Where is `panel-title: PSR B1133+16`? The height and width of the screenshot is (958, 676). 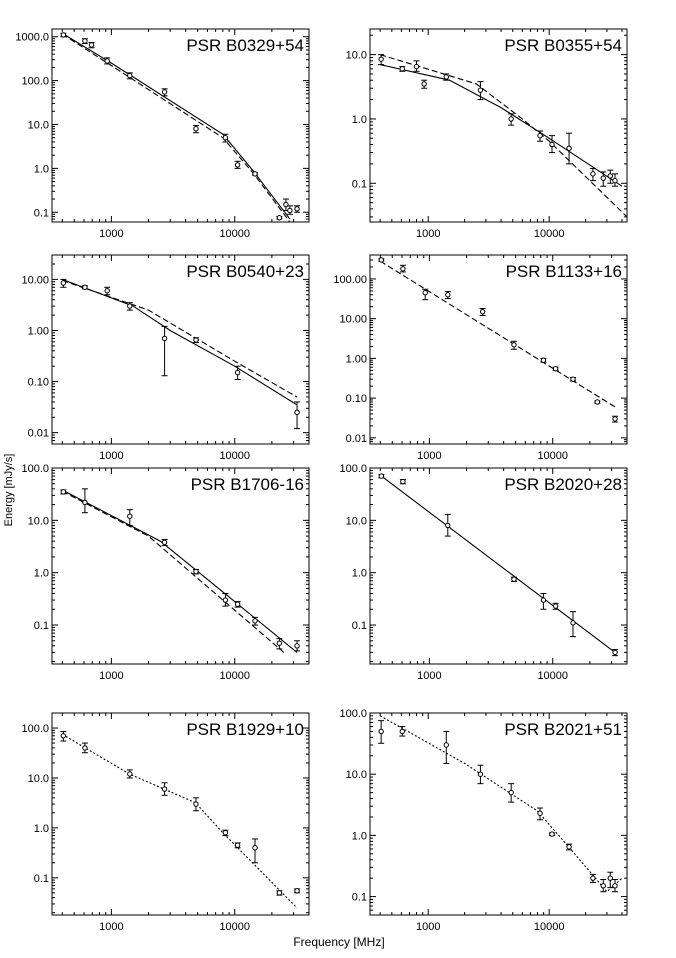 panel-title: PSR B1133+16 is located at coordinates (564, 271).